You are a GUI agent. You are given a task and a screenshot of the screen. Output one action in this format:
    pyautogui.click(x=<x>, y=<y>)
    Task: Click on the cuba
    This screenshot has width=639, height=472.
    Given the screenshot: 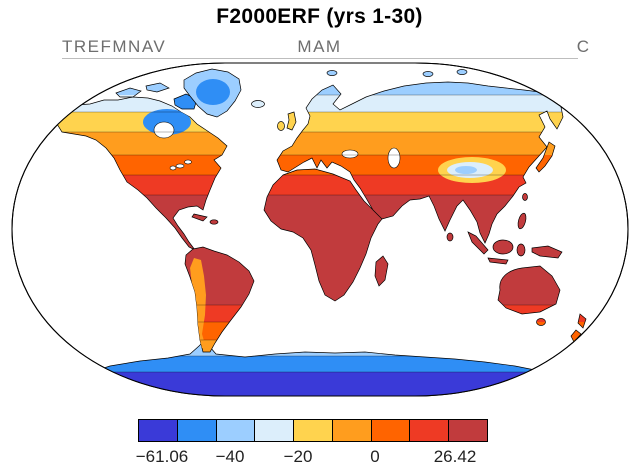 What is the action you would take?
    pyautogui.click(x=199, y=217)
    